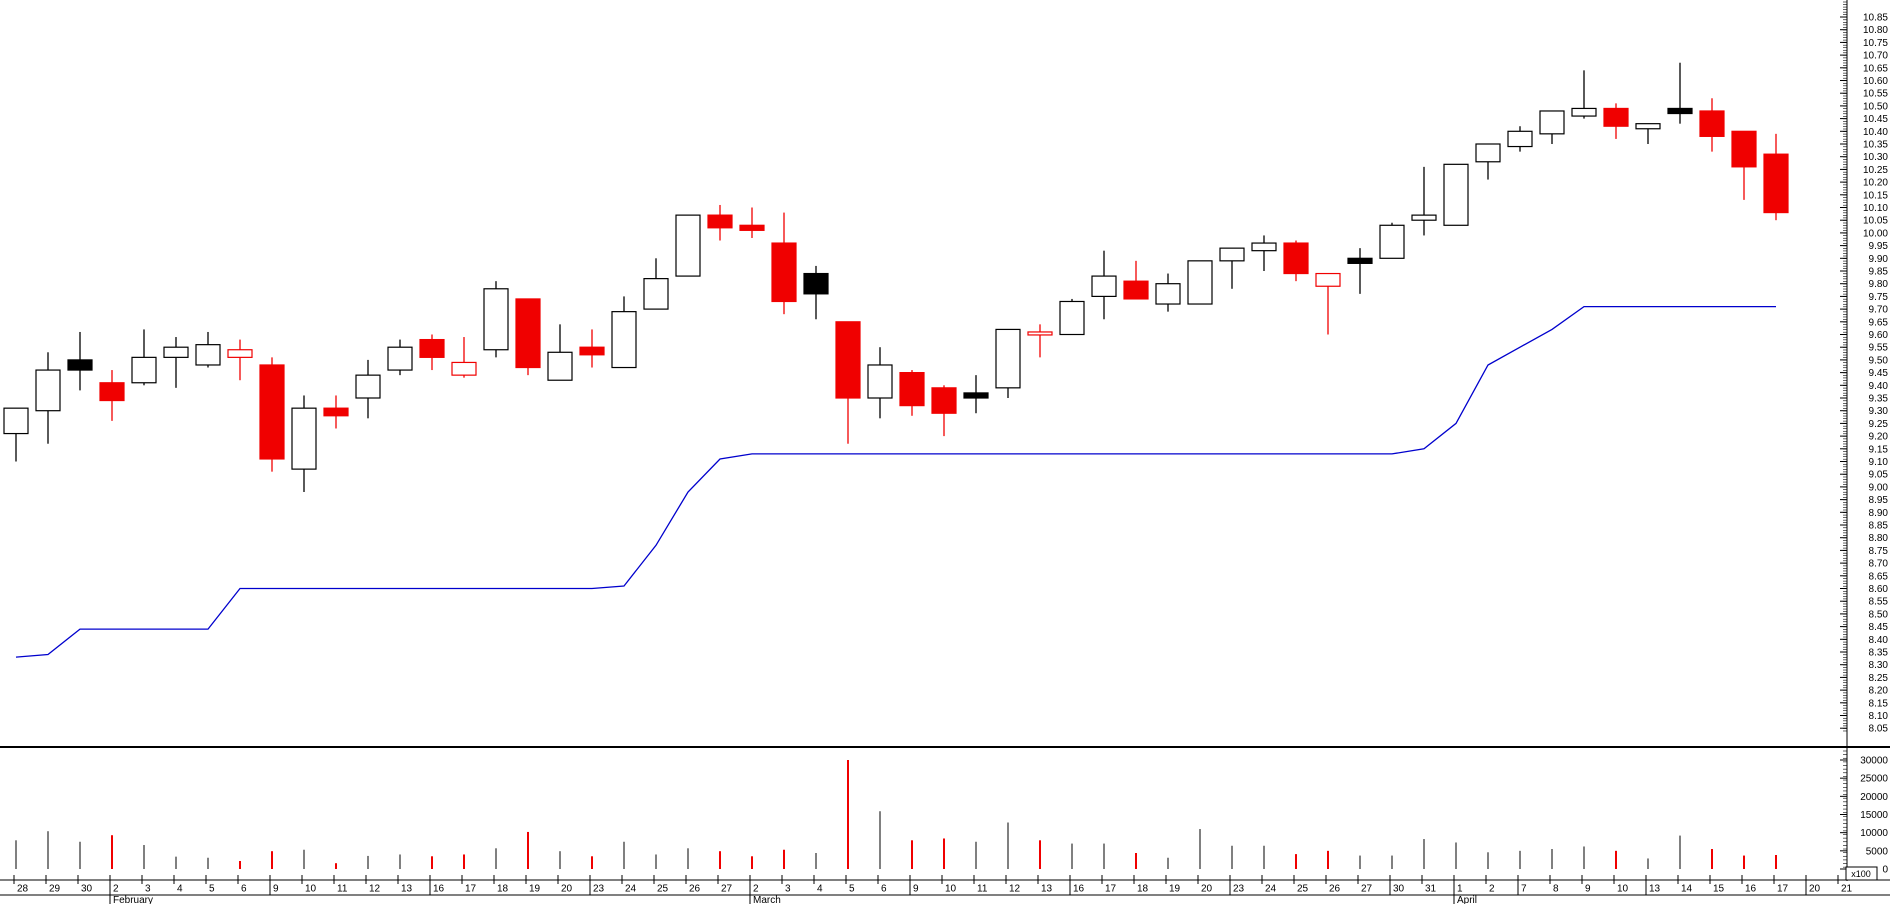  I want to click on date-label: 18, so click(1143, 889).